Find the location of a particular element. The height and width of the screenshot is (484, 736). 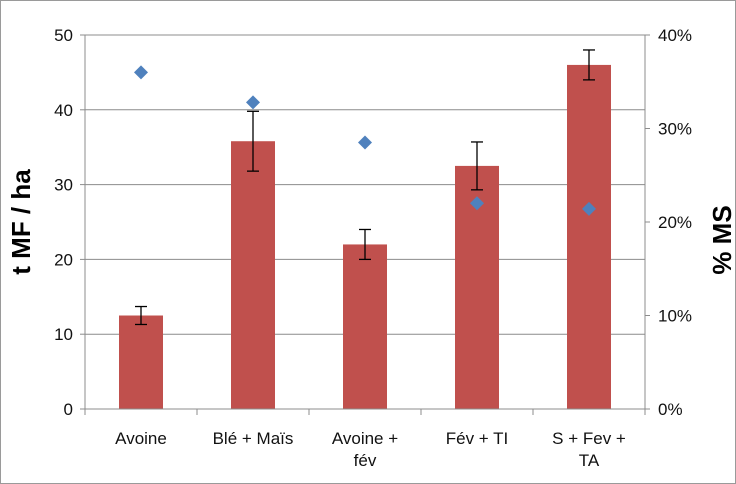

y2-tick-label: 30% is located at coordinates (675, 129).